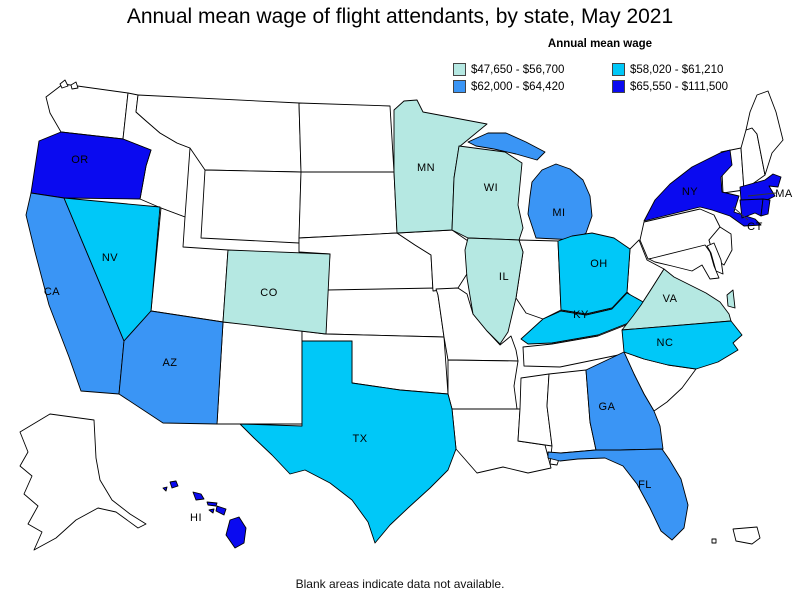 The height and width of the screenshot is (600, 800). I want to click on state-ME, so click(764, 133).